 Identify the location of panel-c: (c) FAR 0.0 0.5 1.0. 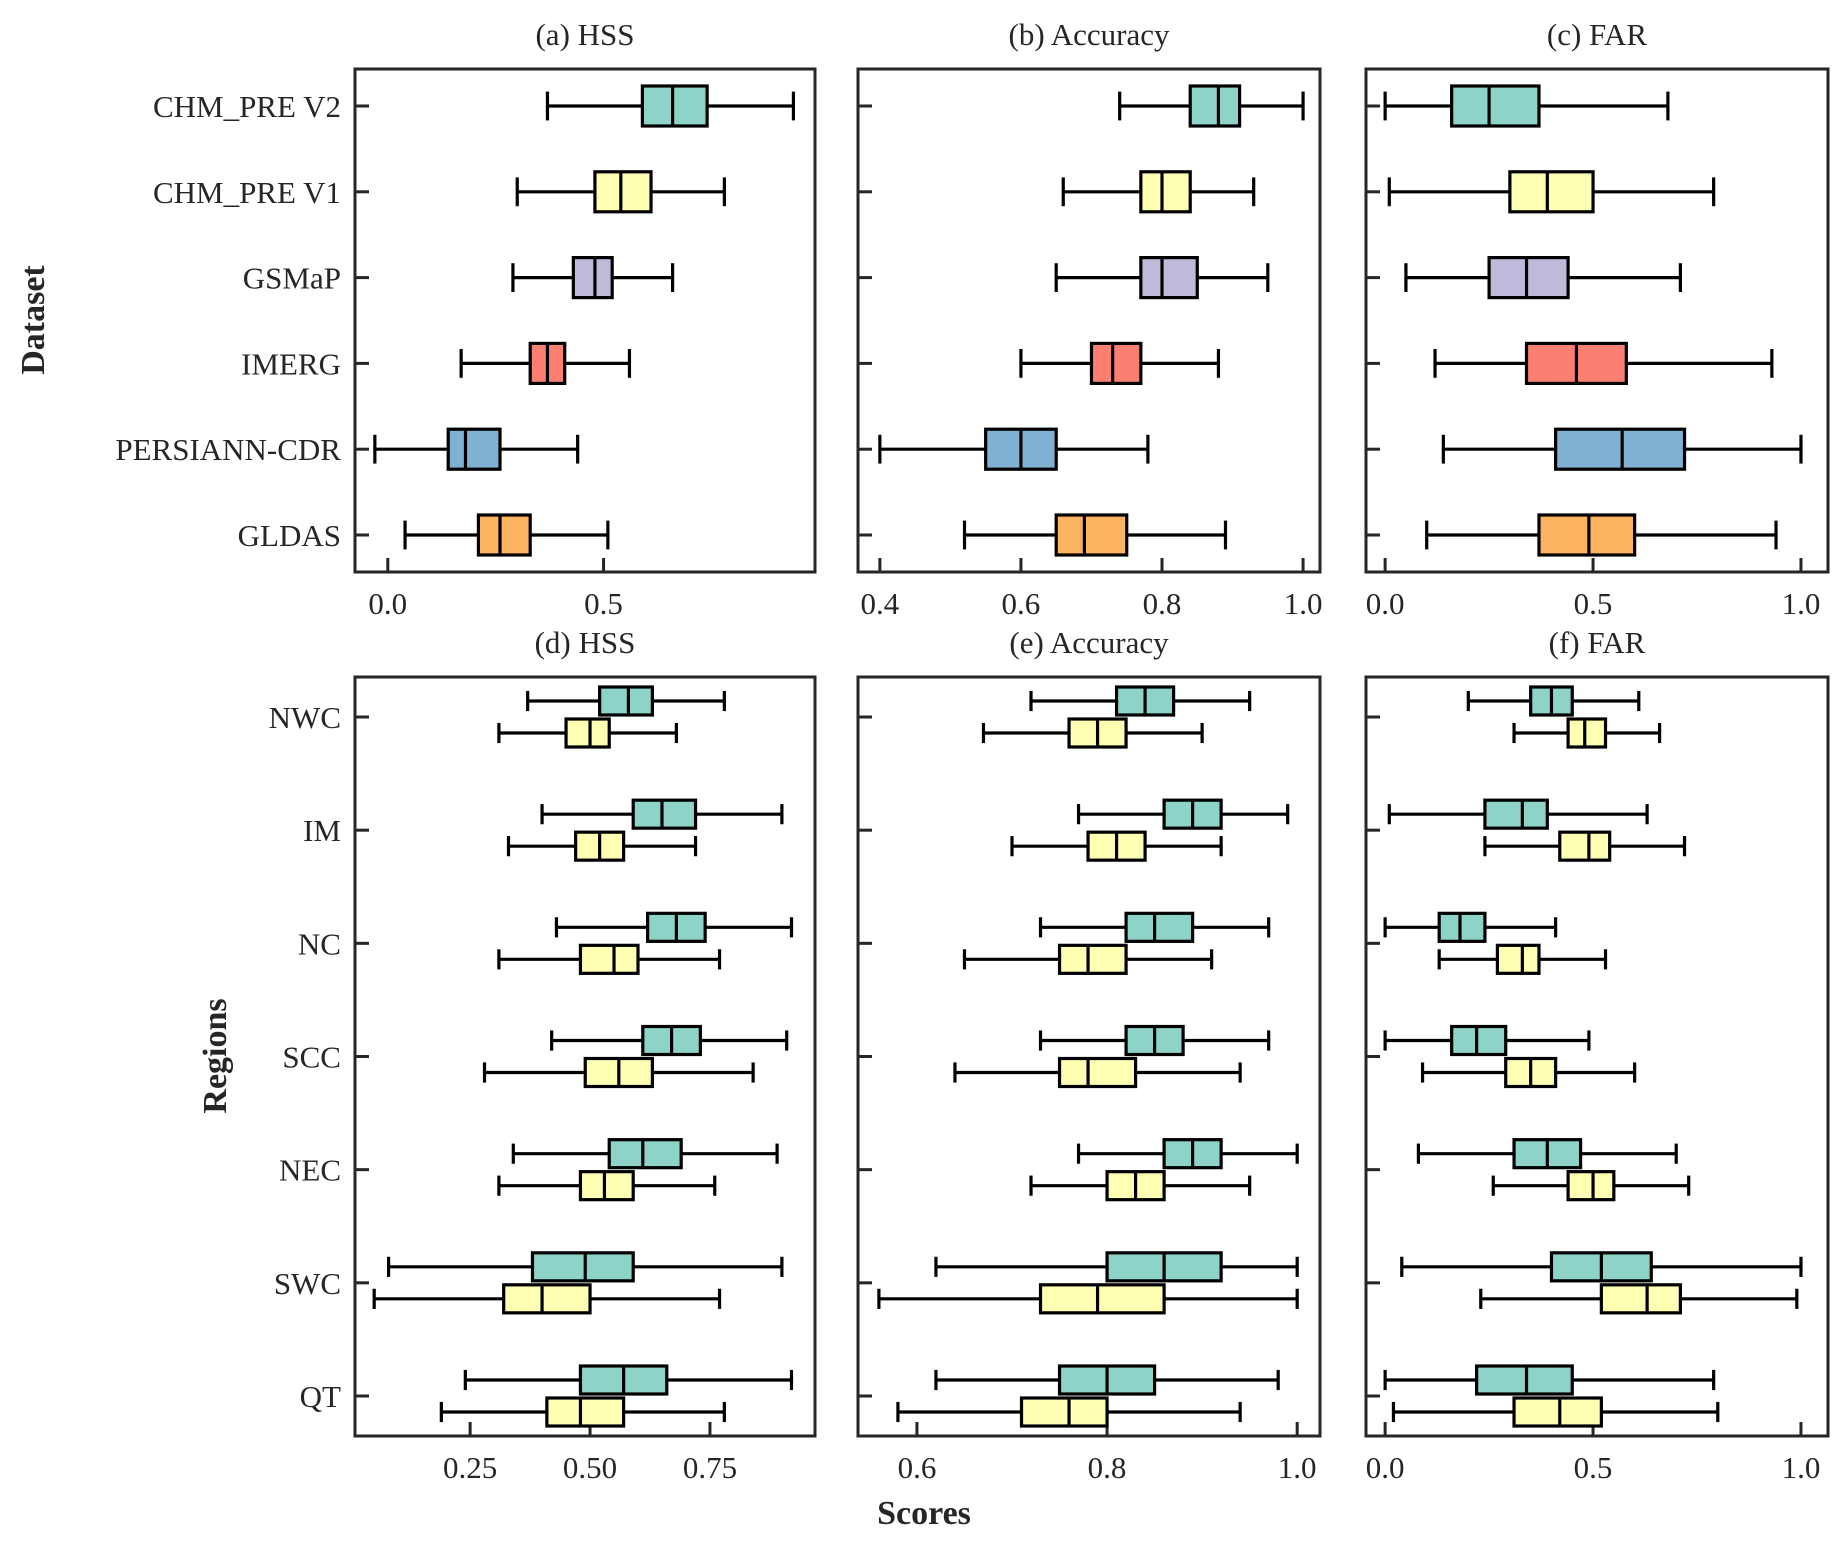
(1597, 319).